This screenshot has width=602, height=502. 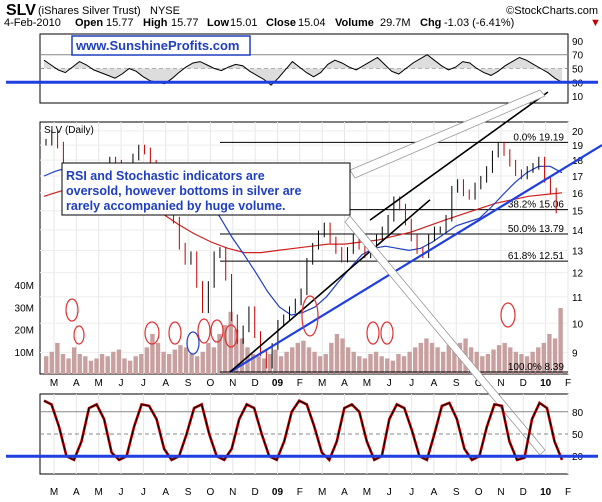 I want to click on x-tick-label-top: 10, so click(x=546, y=383).